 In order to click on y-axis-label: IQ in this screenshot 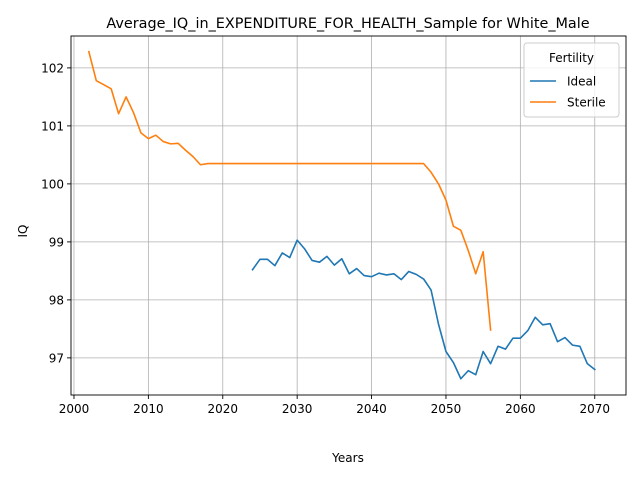, I will do `click(23, 231)`.